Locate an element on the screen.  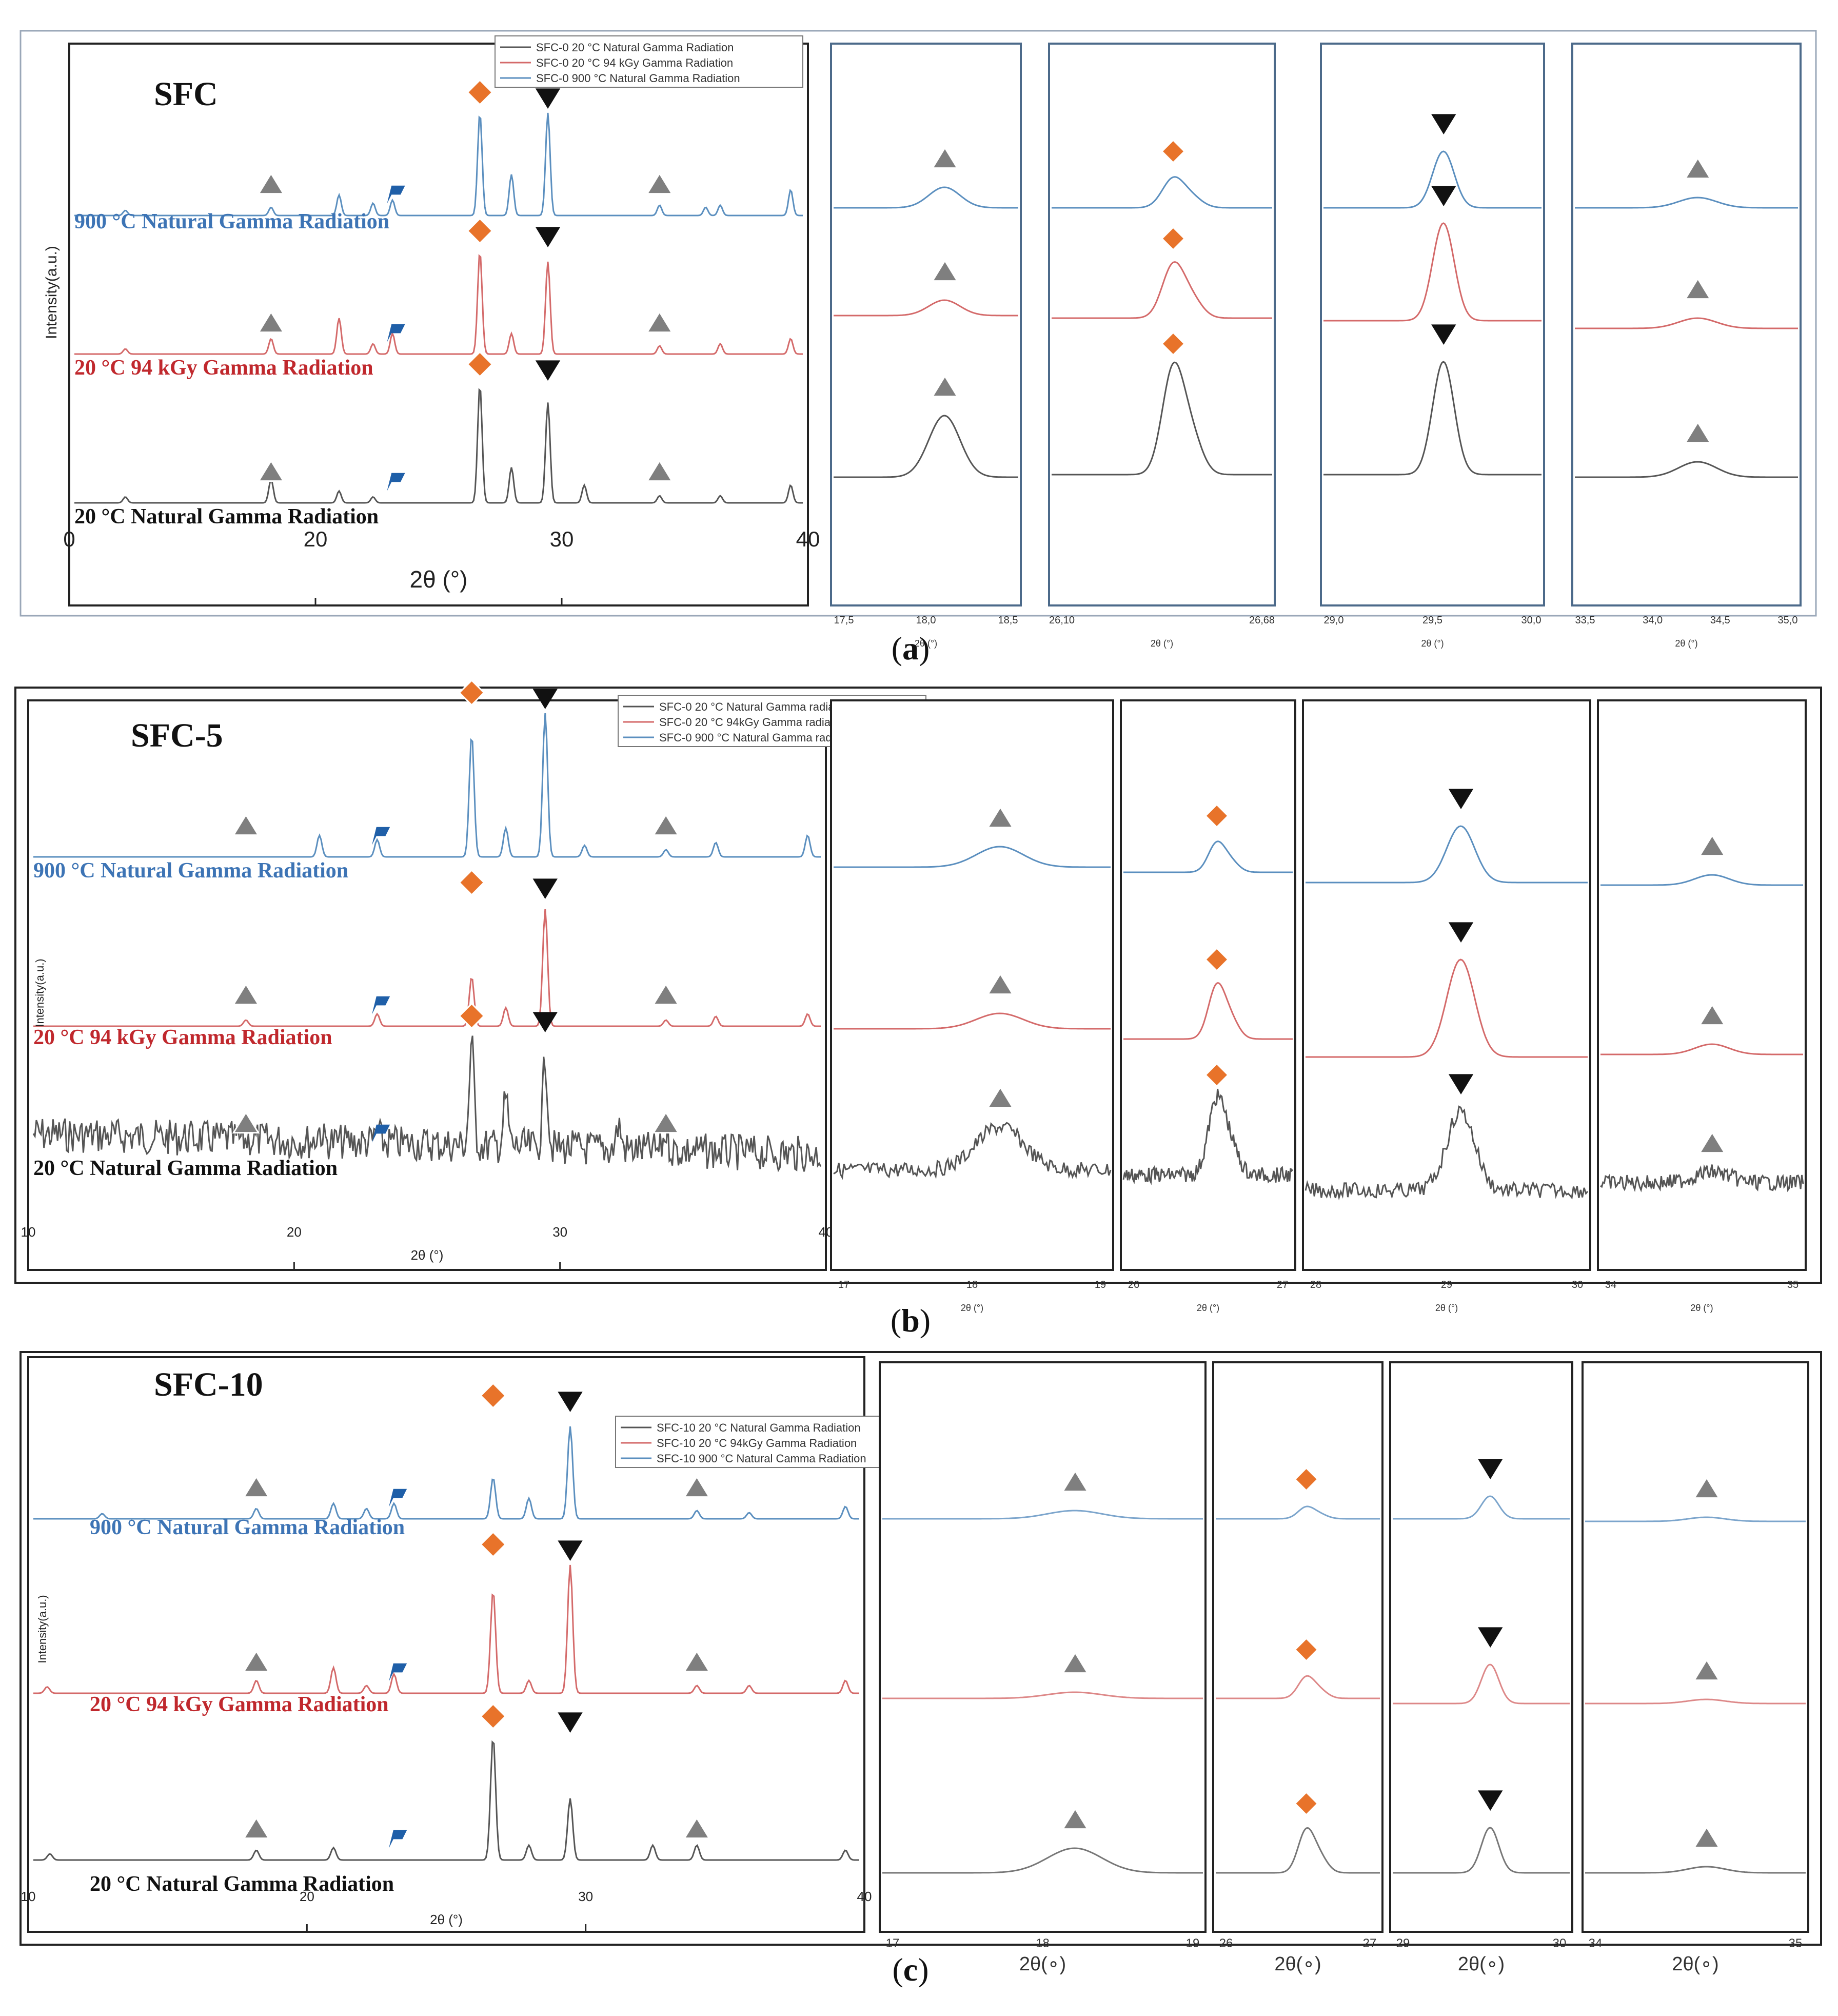
curve-label: 900 °C Natural Gamma Radiation is located at coordinates (190, 871).